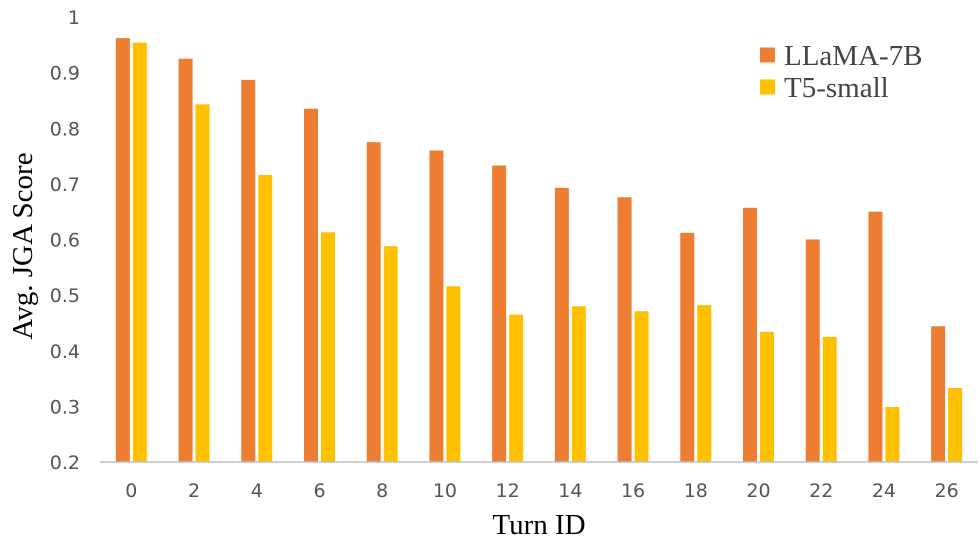 This screenshot has width=980, height=544. I want to click on x-tick-label: 16, so click(633, 491).